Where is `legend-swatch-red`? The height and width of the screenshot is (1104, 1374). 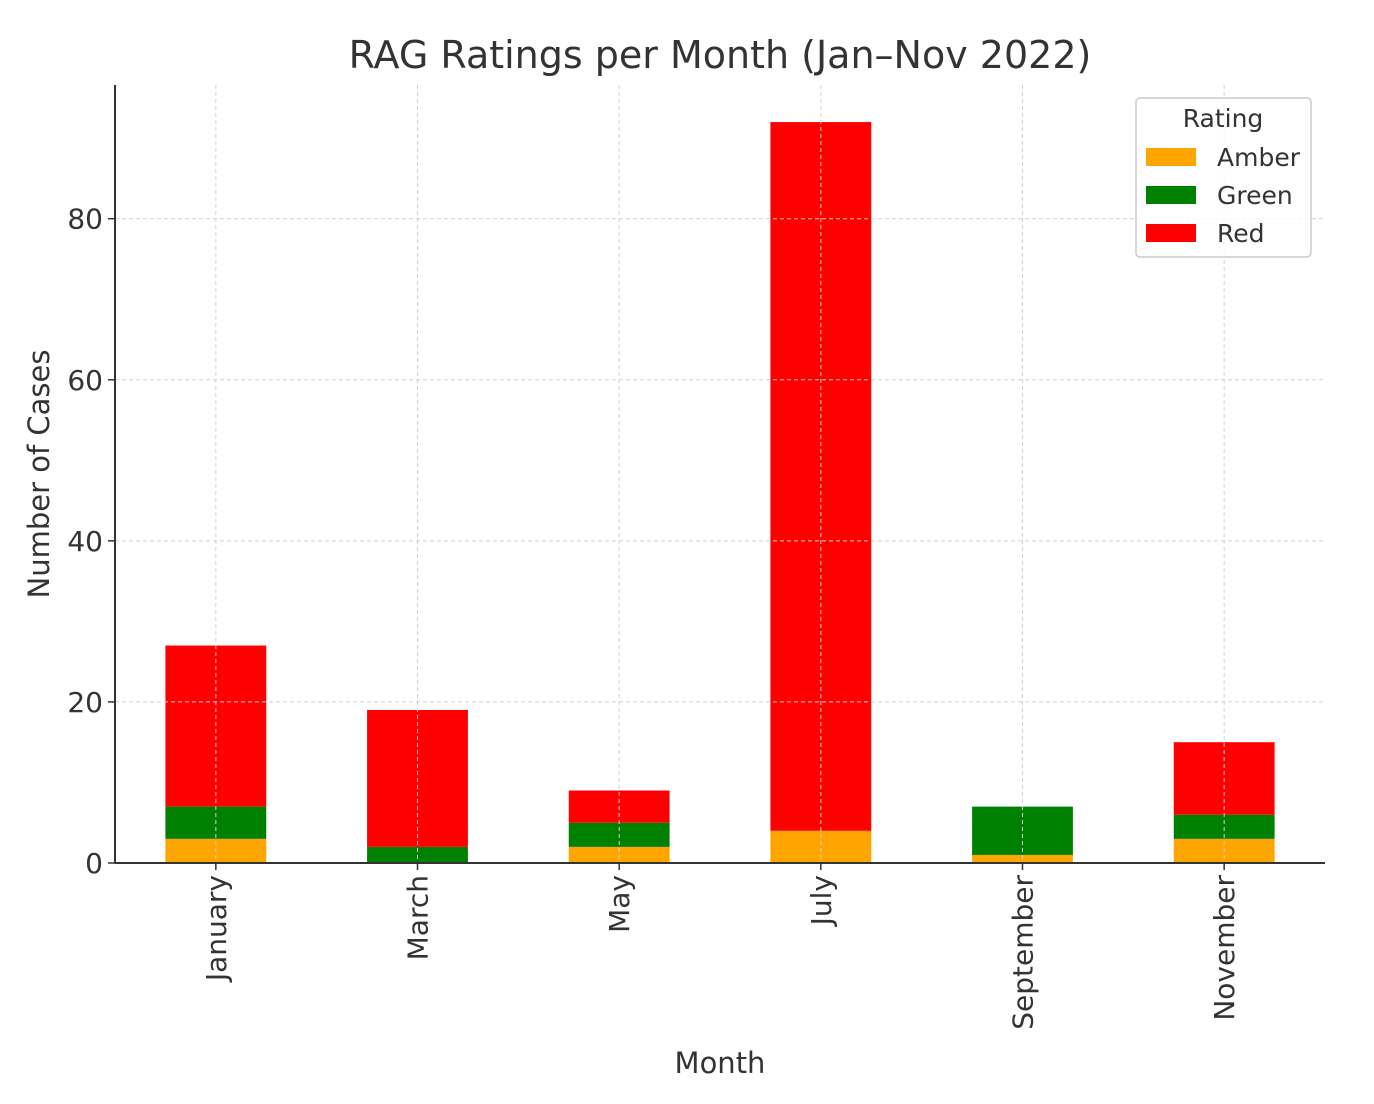
legend-swatch-red is located at coordinates (1171, 233).